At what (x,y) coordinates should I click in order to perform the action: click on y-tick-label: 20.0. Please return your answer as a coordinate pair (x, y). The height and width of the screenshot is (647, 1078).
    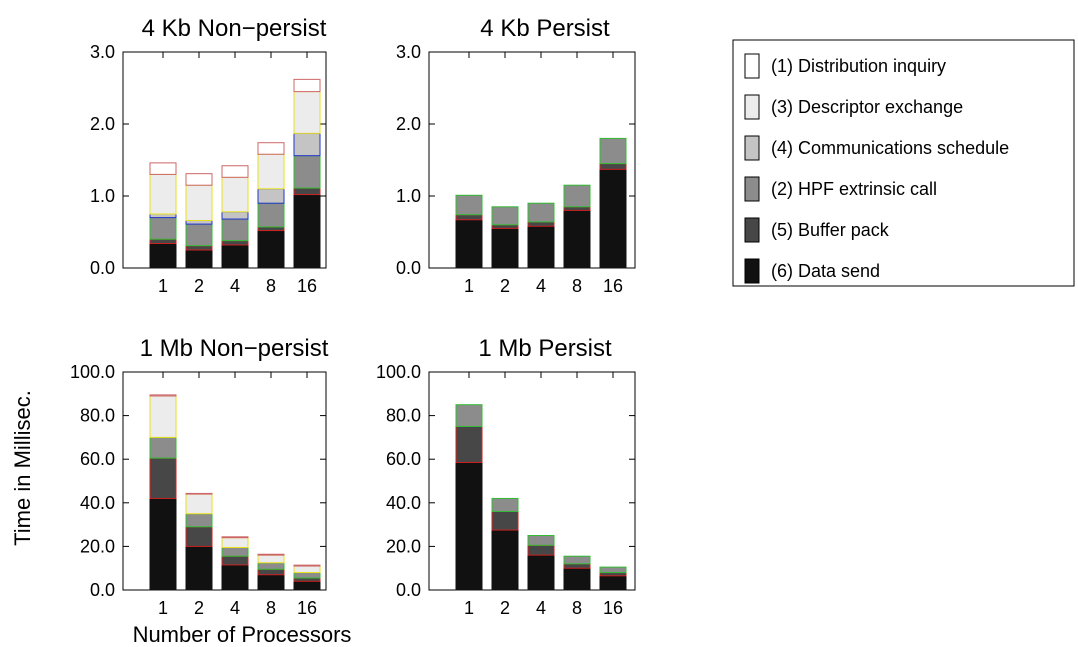
    Looking at the image, I should click on (97, 546).